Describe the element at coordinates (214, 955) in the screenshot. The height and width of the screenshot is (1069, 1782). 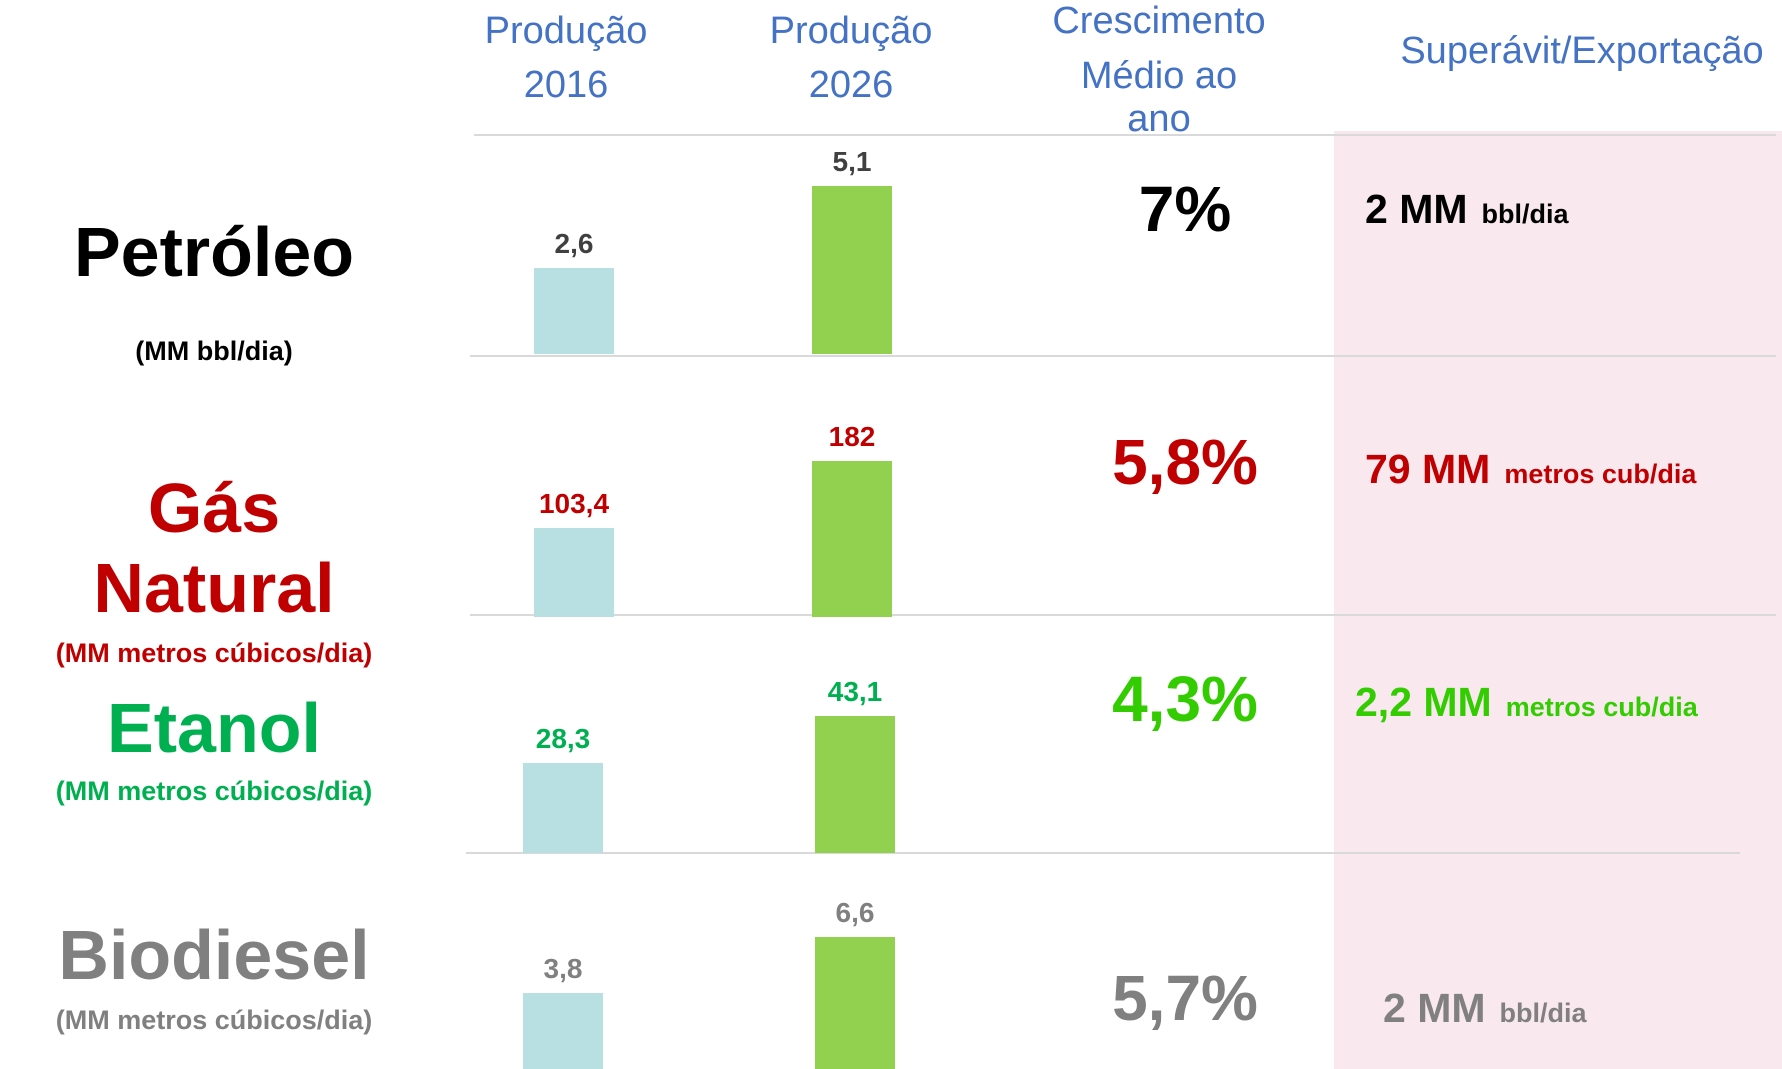
I see `row-name: Biodiesel` at that location.